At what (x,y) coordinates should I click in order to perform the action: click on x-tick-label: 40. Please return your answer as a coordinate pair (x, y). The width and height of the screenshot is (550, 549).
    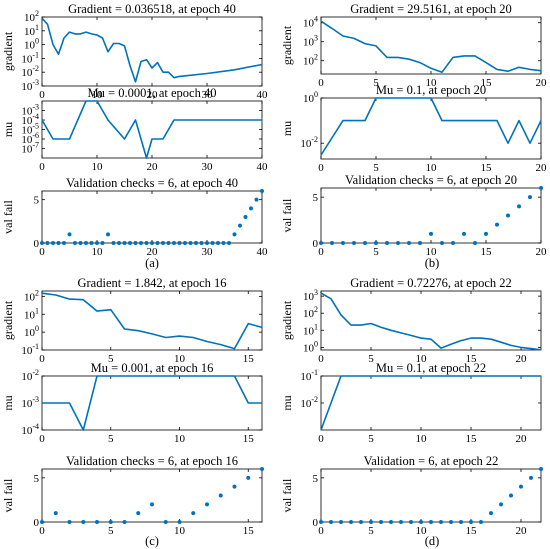
    Looking at the image, I should click on (263, 167).